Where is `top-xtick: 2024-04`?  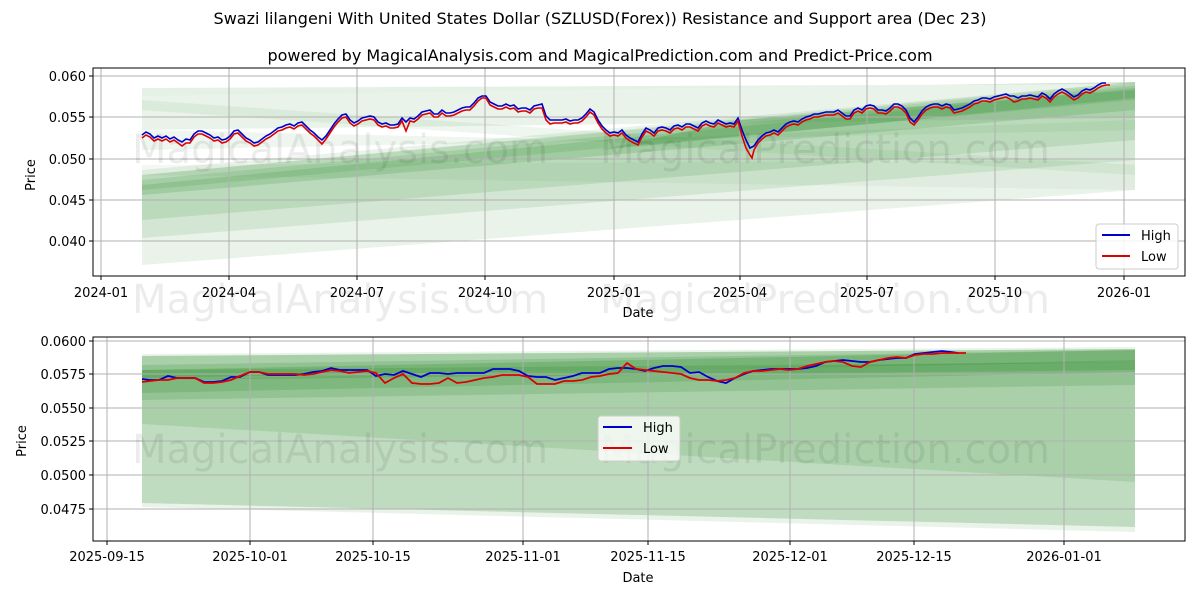 top-xtick: 2024-04 is located at coordinates (229, 293).